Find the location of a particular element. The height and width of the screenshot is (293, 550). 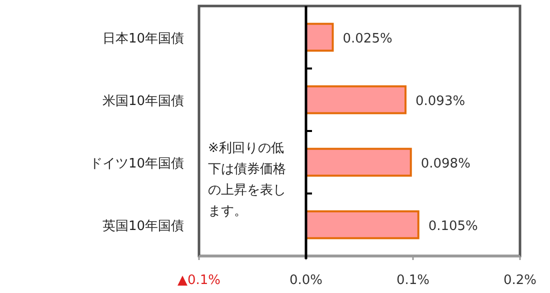

annotation: ※利回りの低下は債券価格の上昇を表します。 is located at coordinates (247, 180).